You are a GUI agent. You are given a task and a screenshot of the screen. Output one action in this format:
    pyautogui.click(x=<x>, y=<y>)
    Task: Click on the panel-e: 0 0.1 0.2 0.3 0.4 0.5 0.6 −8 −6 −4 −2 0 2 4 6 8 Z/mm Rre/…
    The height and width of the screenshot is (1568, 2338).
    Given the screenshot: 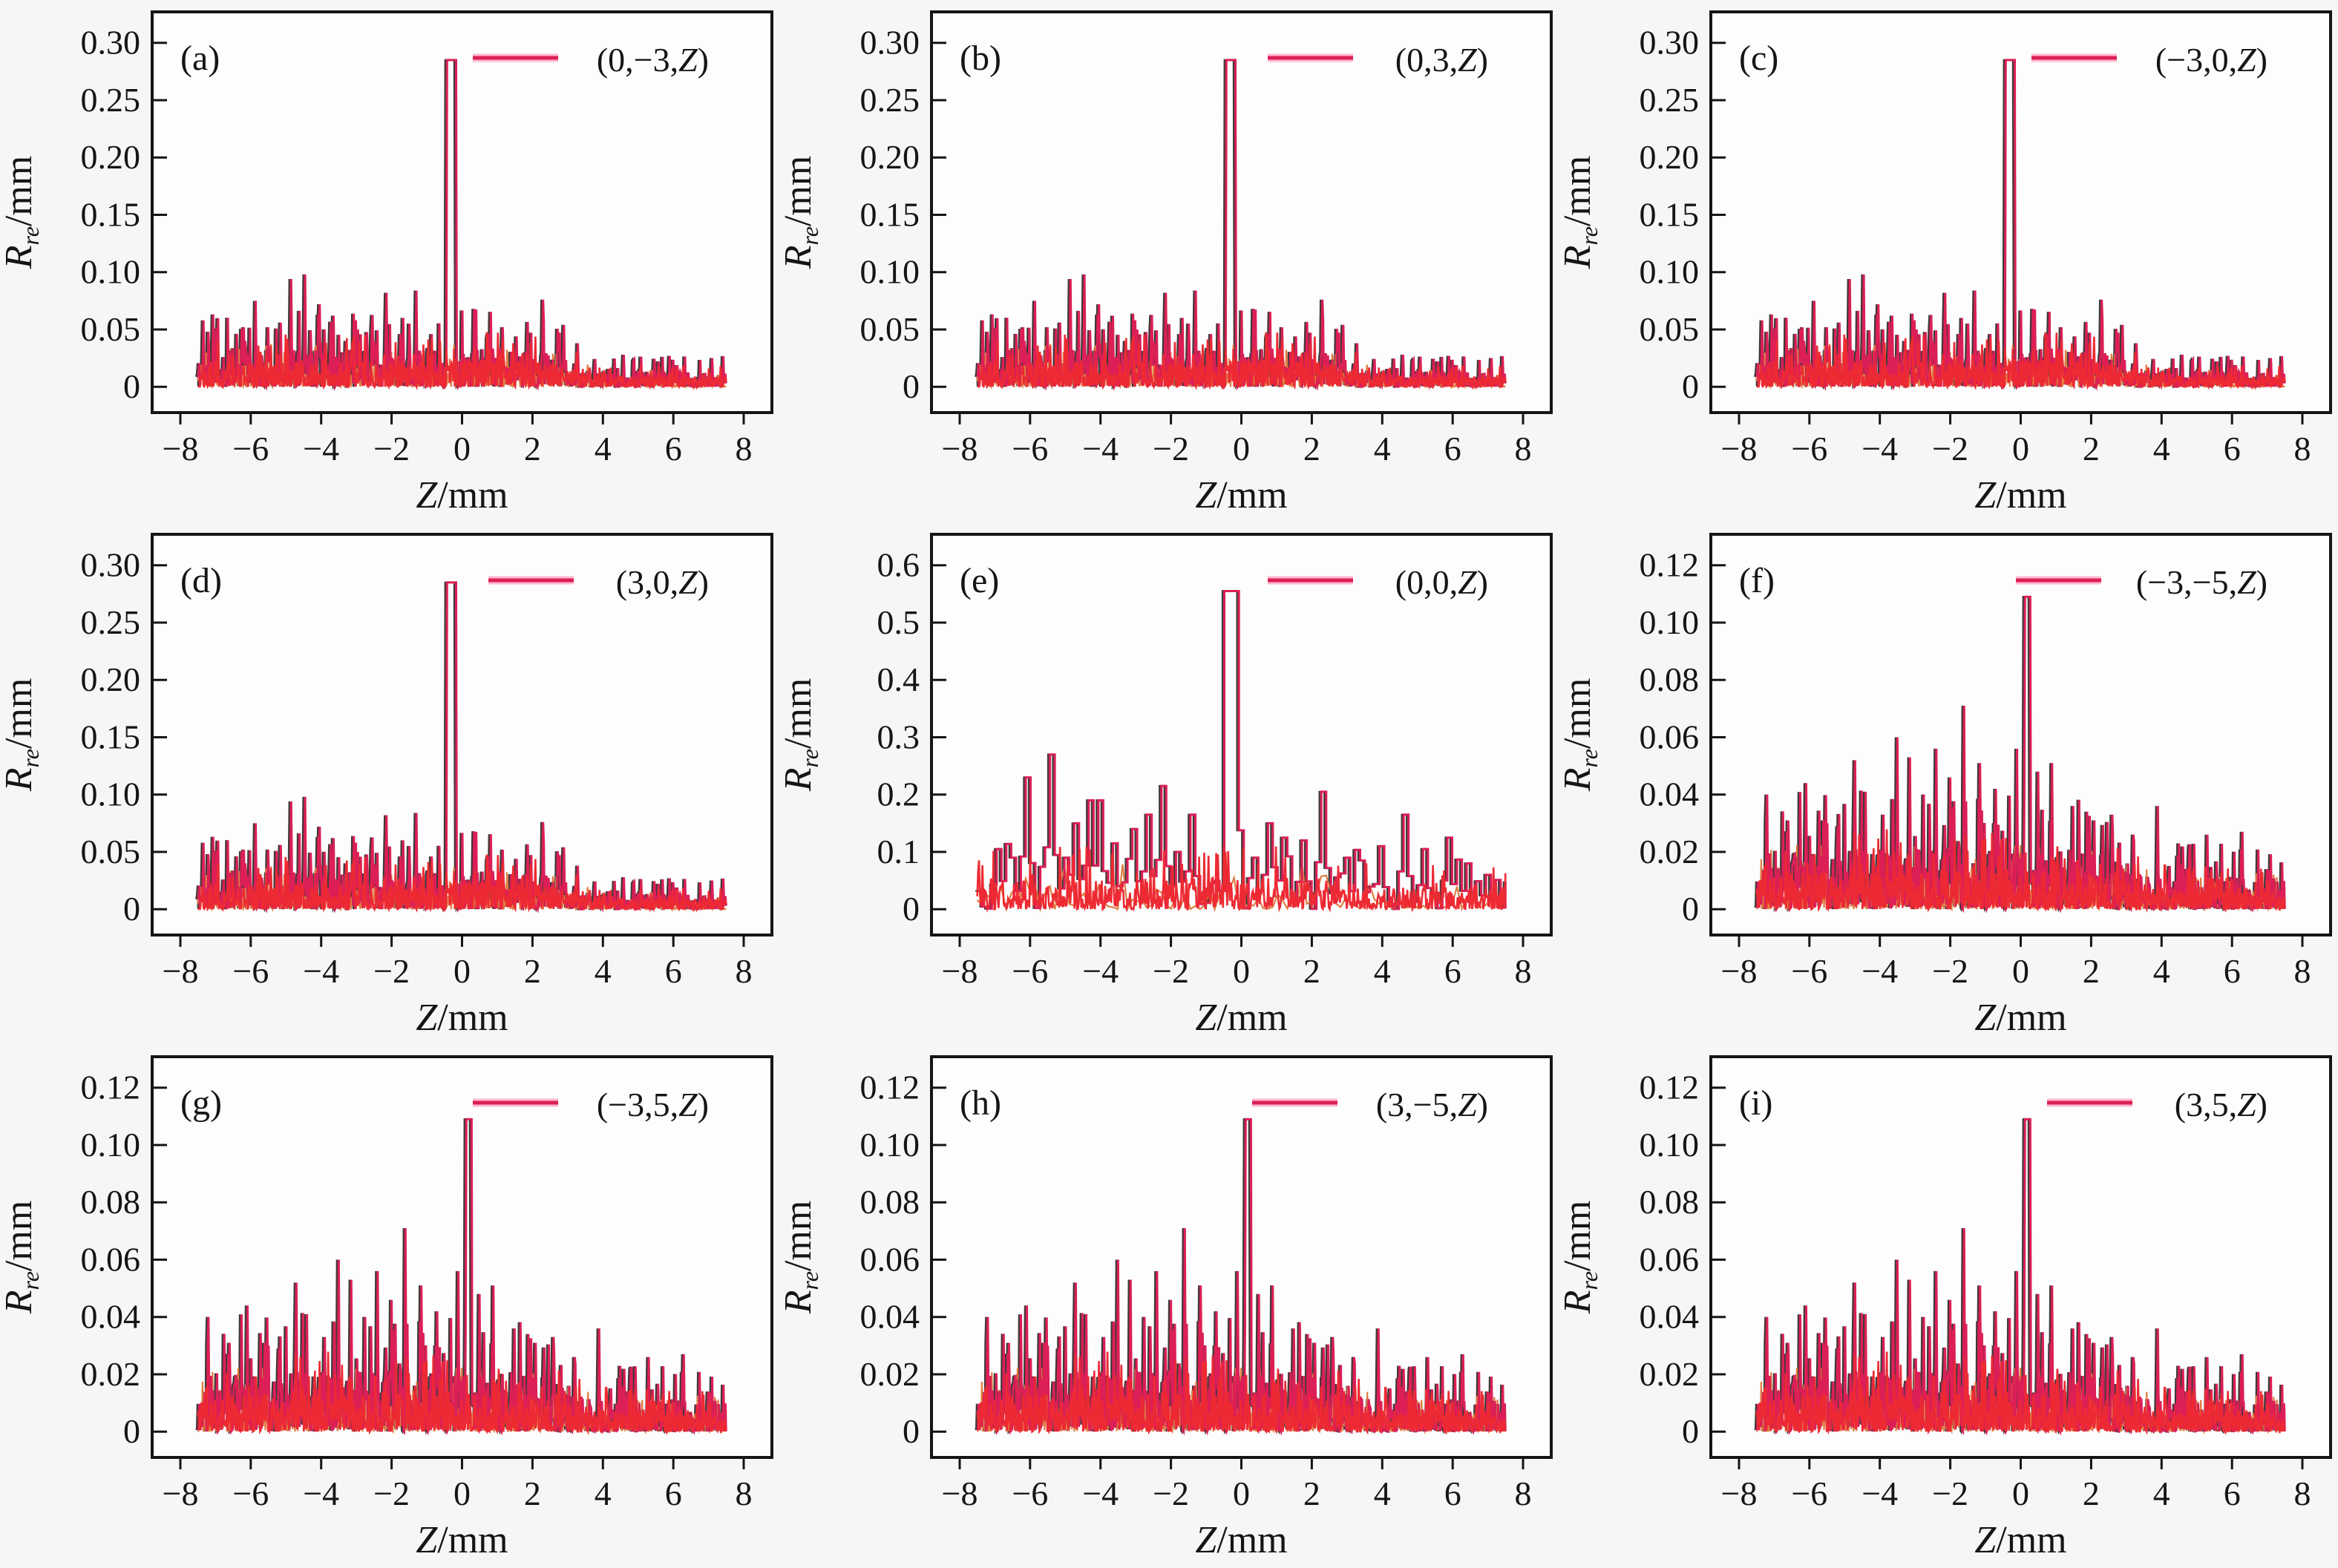 What is the action you would take?
    pyautogui.click(x=1169, y=784)
    